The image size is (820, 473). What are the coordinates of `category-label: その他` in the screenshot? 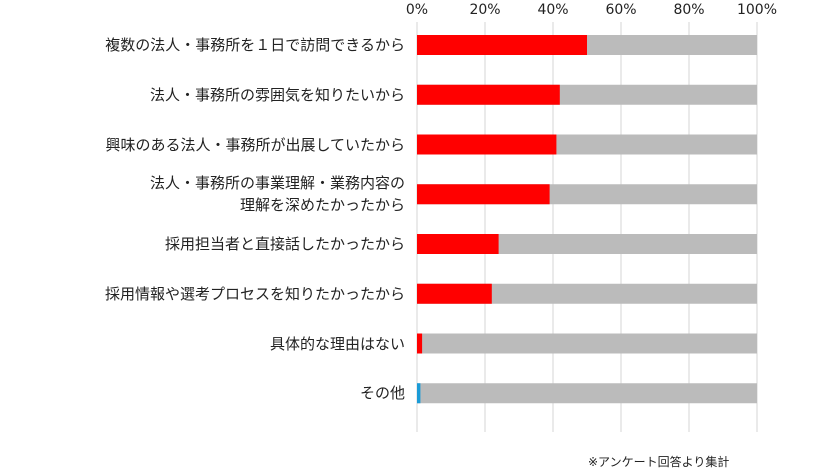 It's located at (382, 393).